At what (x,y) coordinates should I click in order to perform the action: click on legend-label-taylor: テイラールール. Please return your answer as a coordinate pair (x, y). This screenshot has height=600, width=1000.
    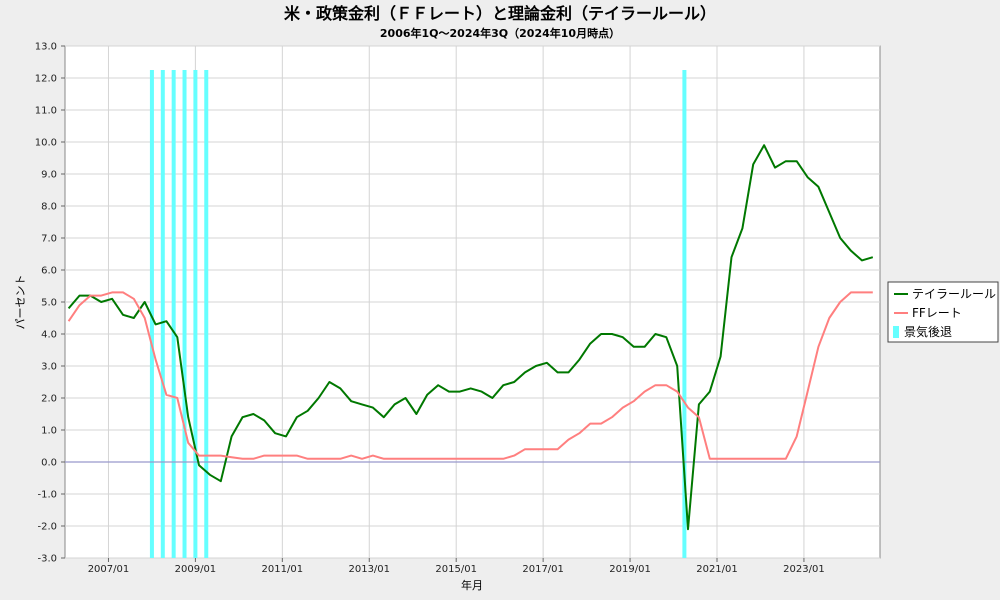
    Looking at the image, I should click on (954, 294).